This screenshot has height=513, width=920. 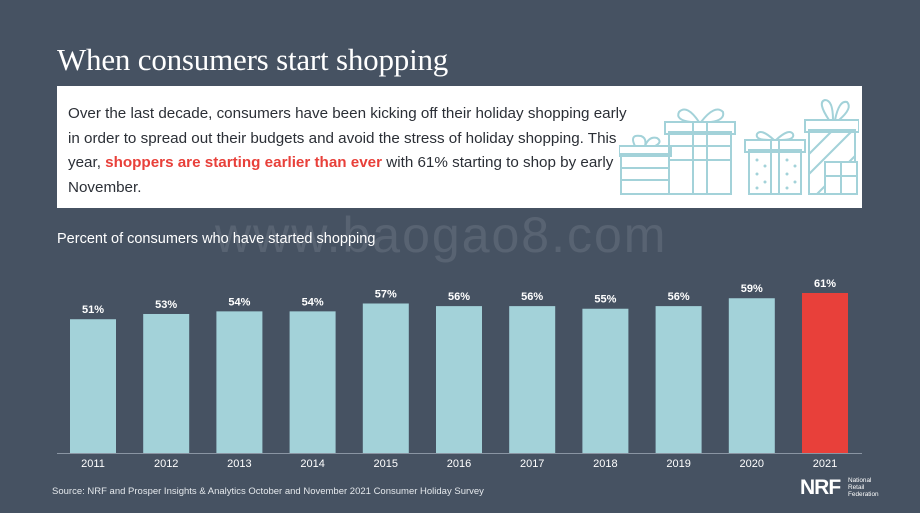 I want to click on x-tick-label-2021: 2021, so click(x=825, y=464).